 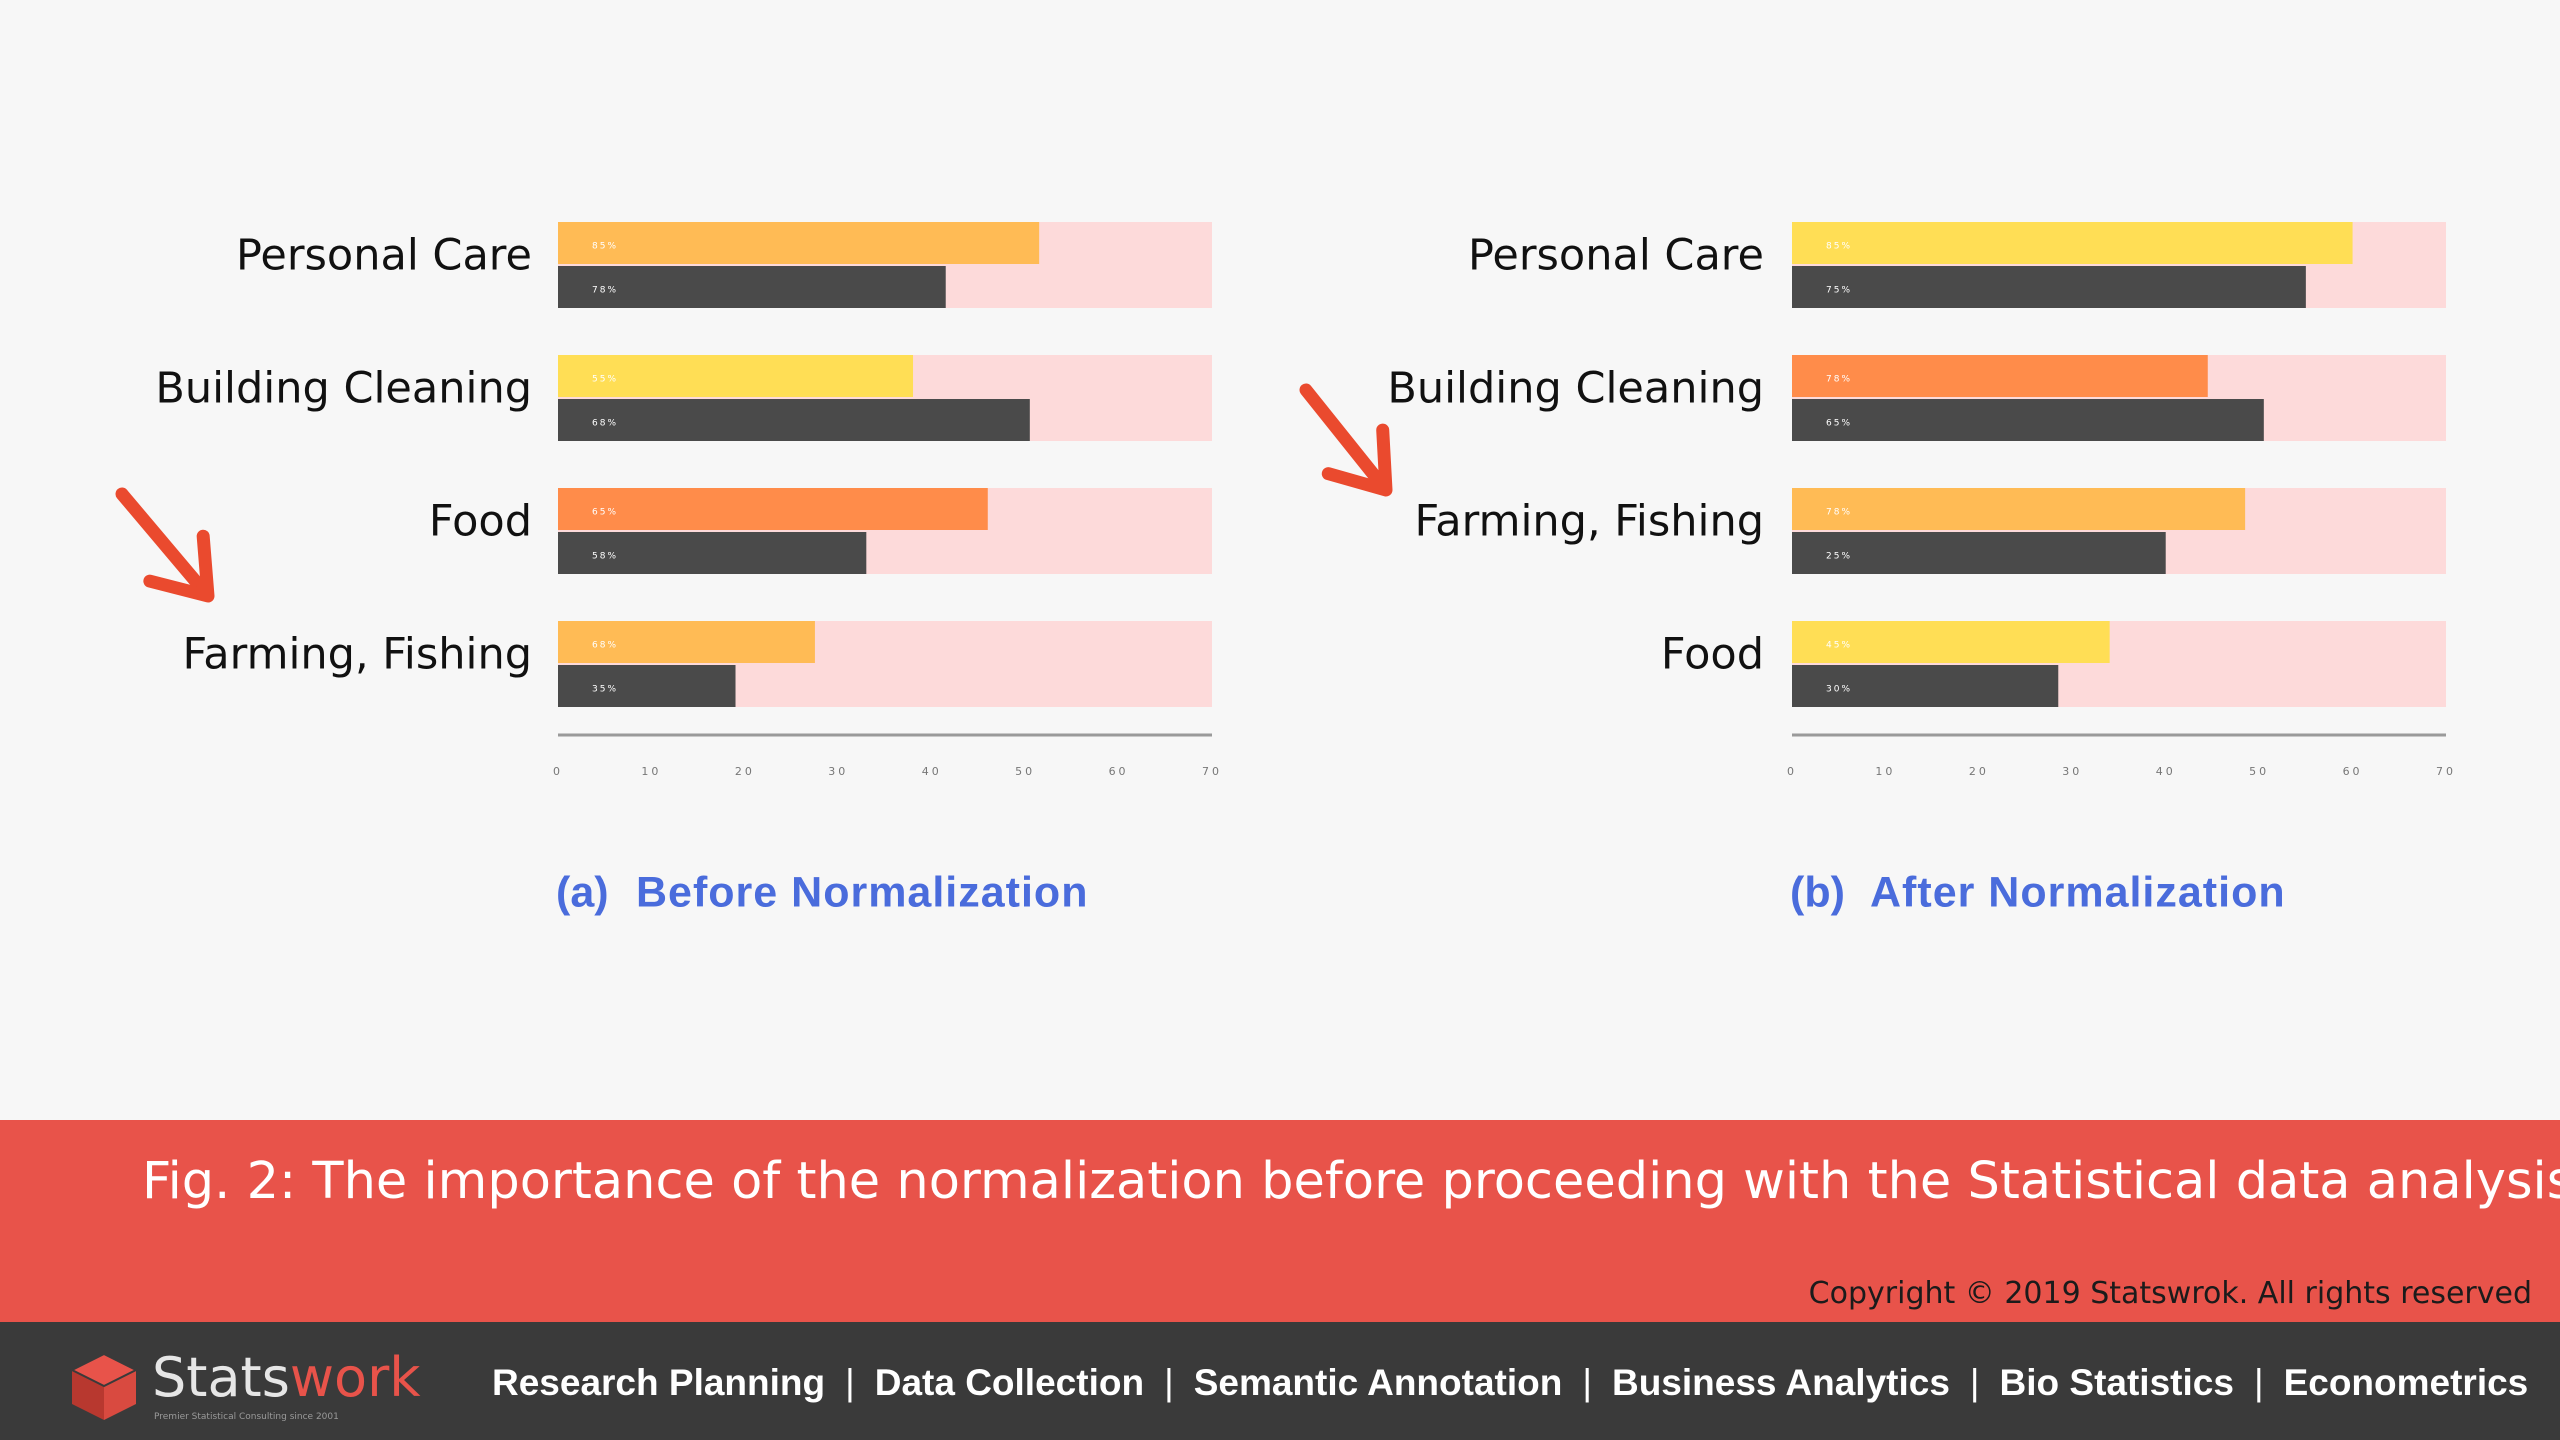 What do you see at coordinates (1780, 1382) in the screenshot?
I see `nav-business-analytics: Business Analytics` at bounding box center [1780, 1382].